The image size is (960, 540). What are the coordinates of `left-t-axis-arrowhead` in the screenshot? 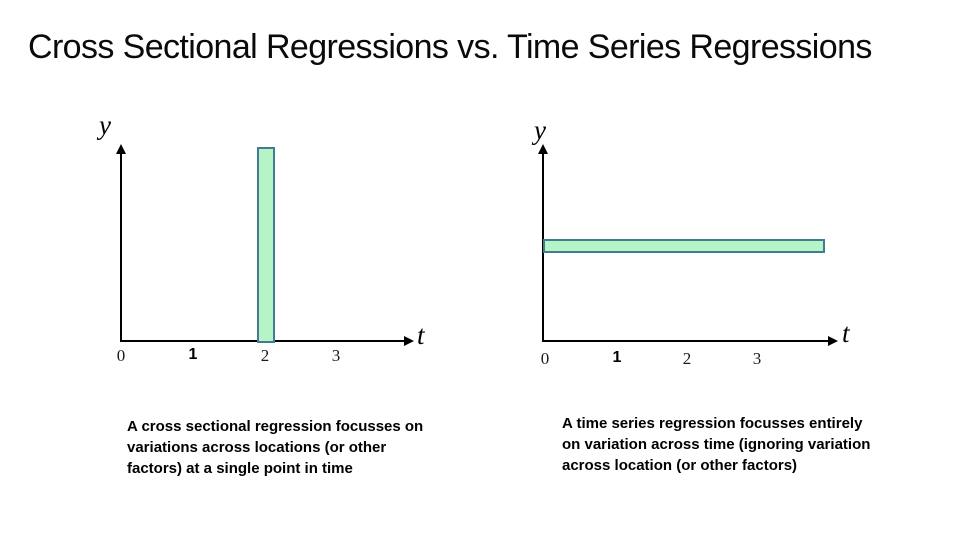 It's located at (409, 341).